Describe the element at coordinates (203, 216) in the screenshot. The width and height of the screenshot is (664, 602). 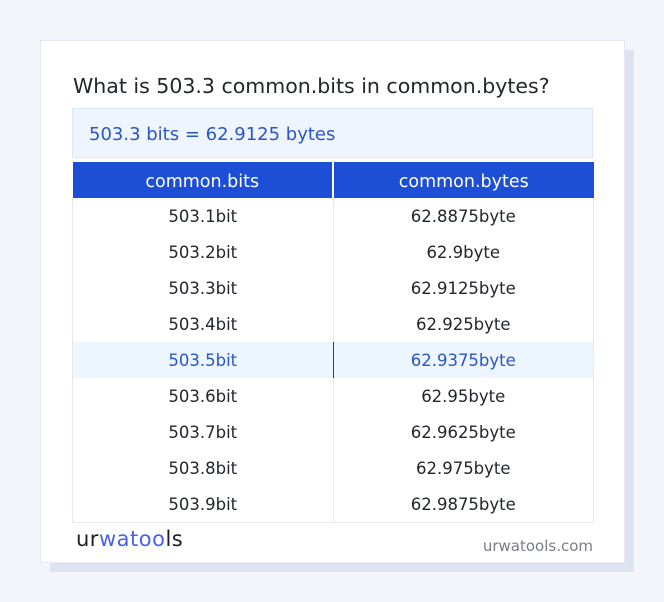
I see `bits-cell: 503.1bit` at that location.